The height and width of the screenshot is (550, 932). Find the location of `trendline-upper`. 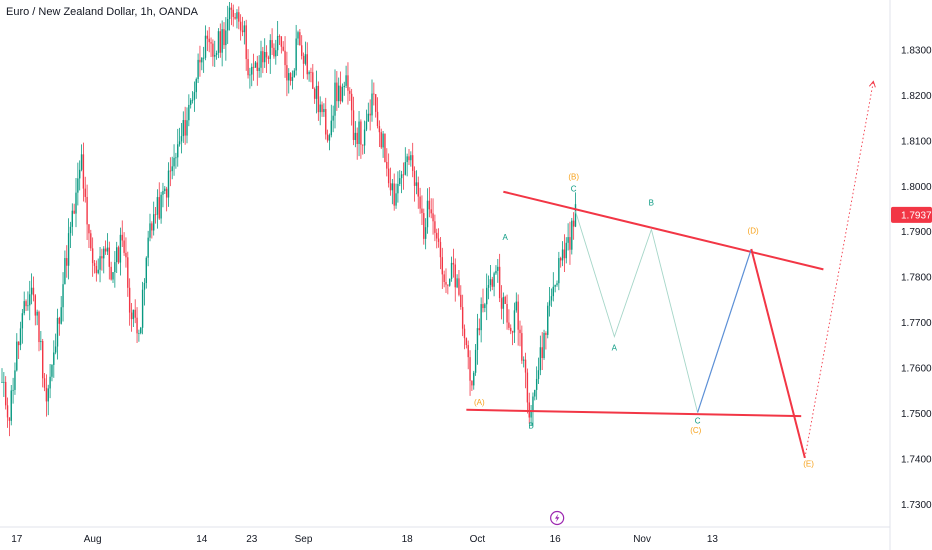

trendline-upper is located at coordinates (663, 230).